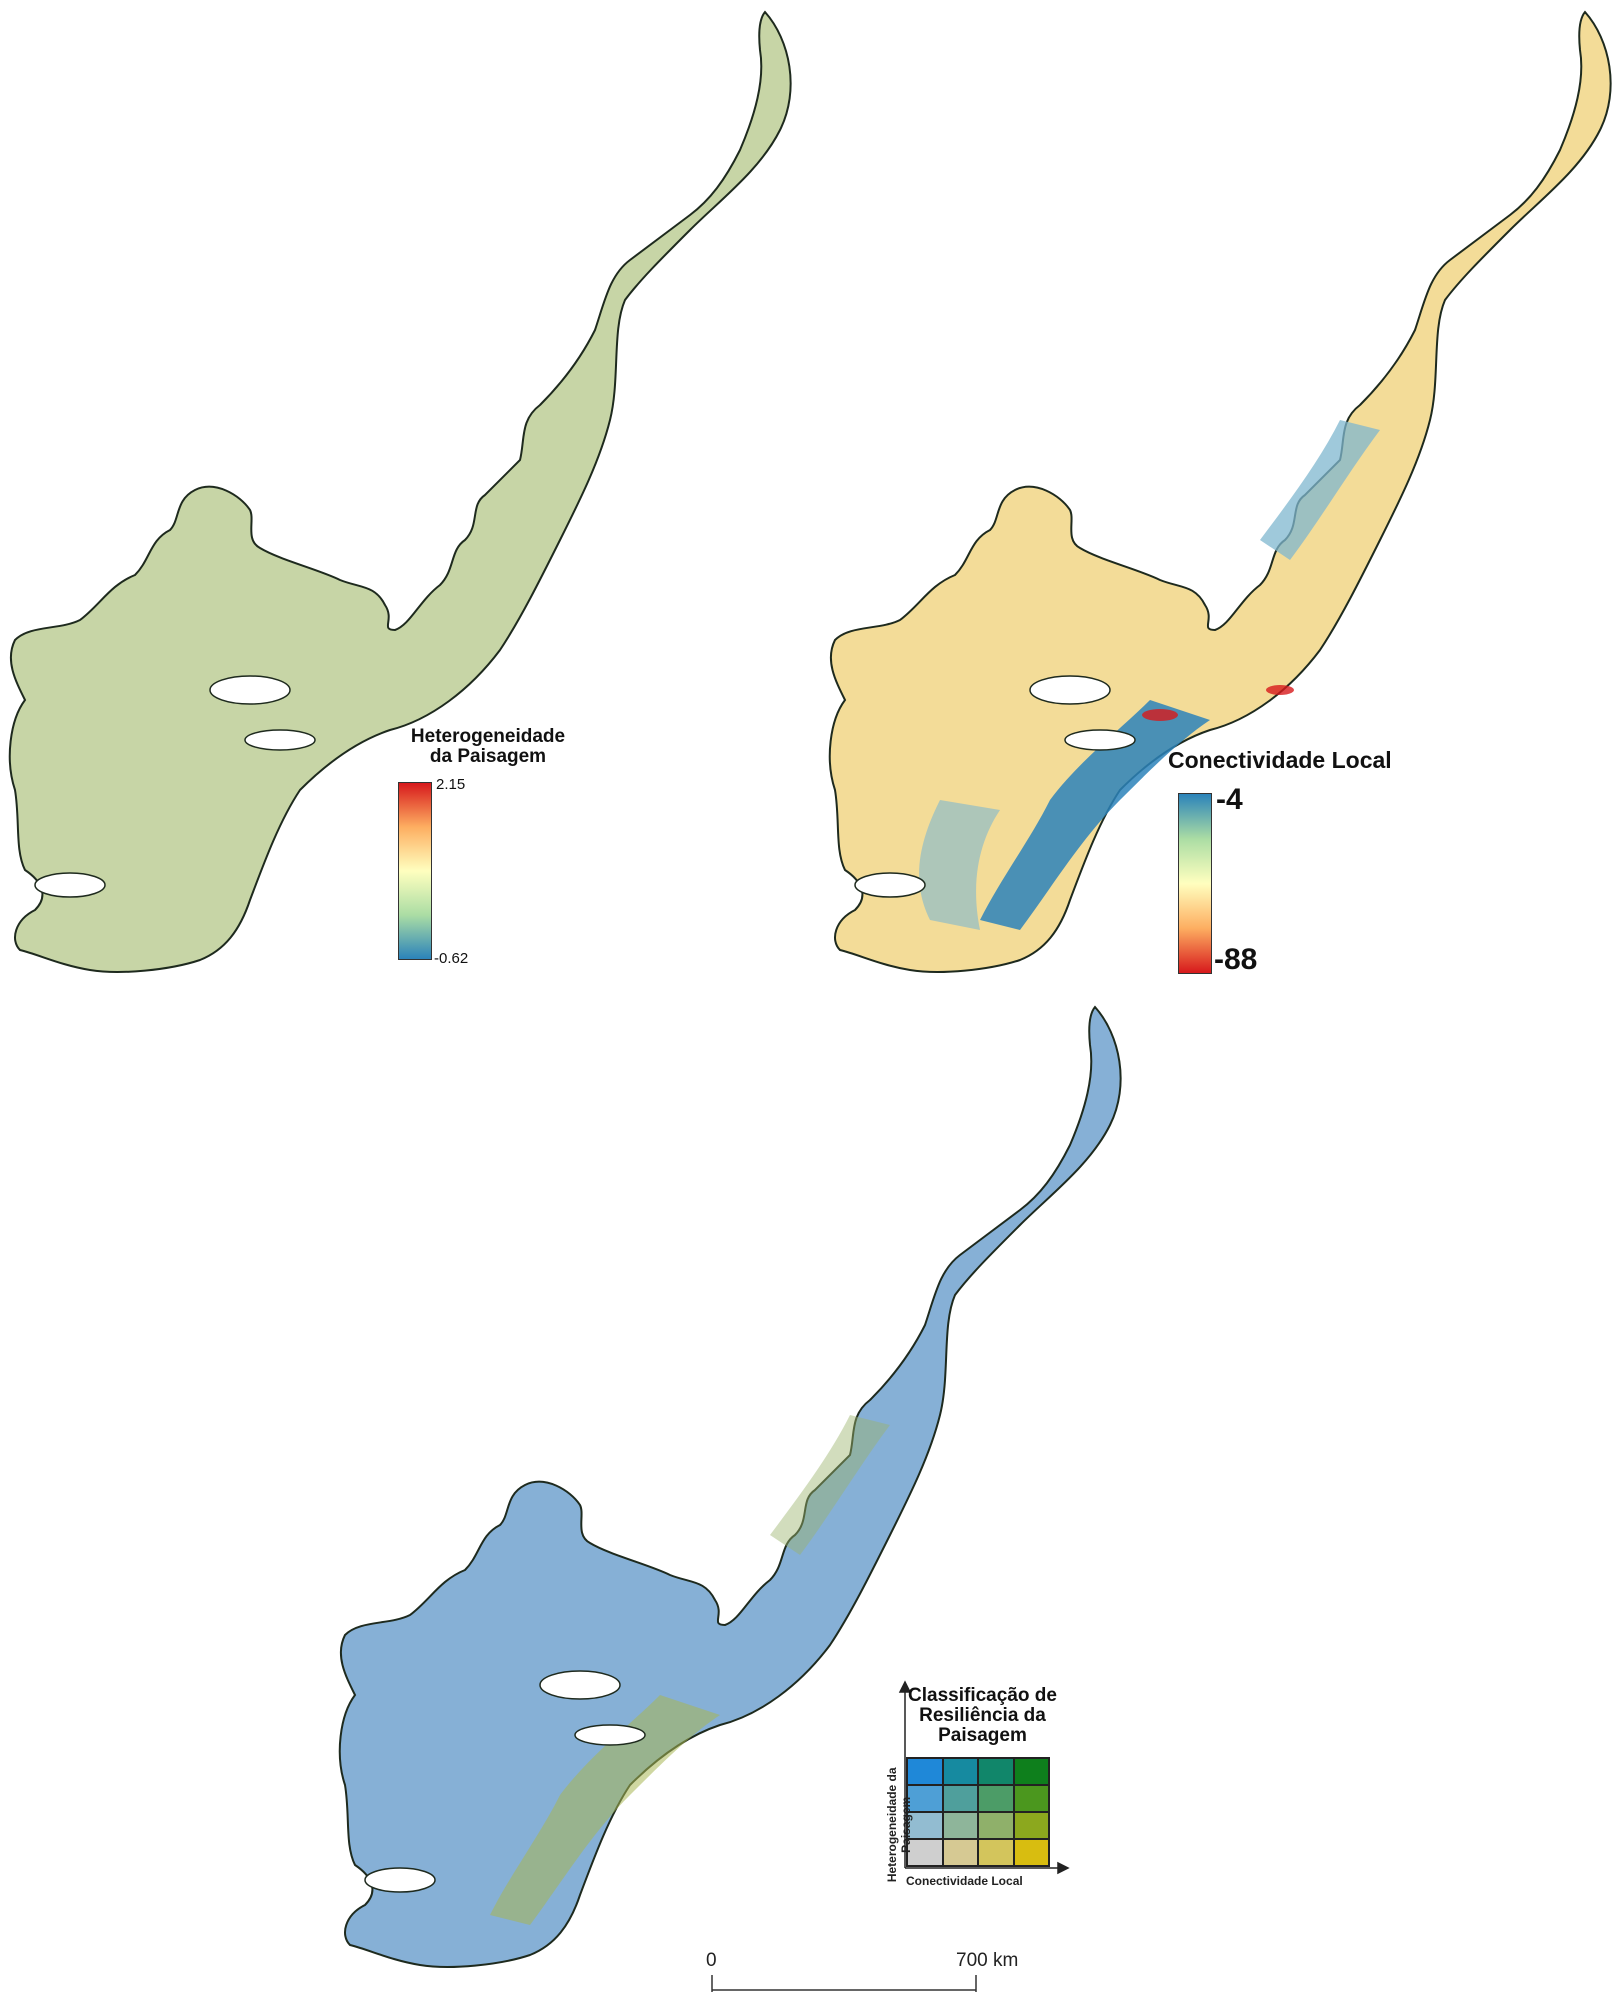  I want to click on bivariate-axes, so click(984, 1777).